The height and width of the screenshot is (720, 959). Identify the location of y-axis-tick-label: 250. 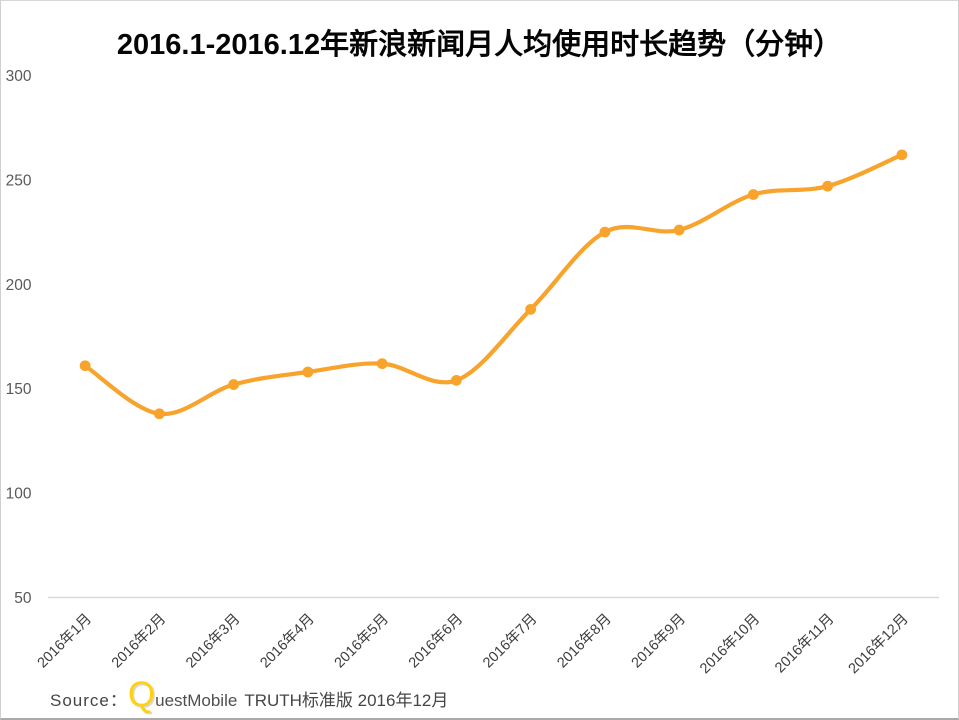
(19, 180).